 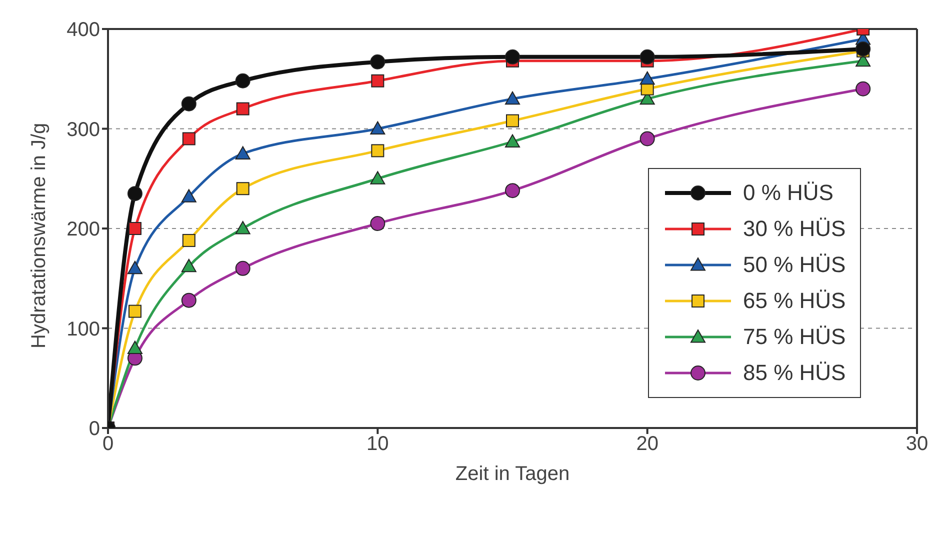 What do you see at coordinates (83, 129) in the screenshot?
I see `y-tick-label: 300` at bounding box center [83, 129].